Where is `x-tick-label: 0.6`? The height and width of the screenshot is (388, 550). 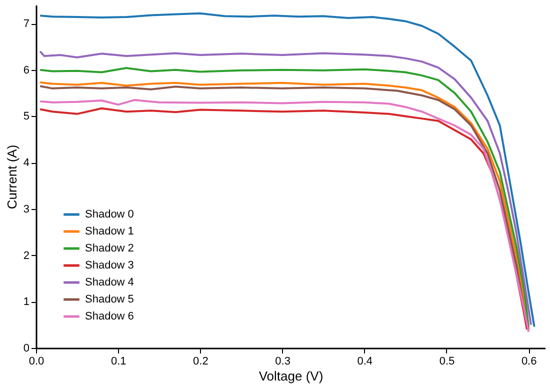 x-tick-label: 0.6 is located at coordinates (529, 362).